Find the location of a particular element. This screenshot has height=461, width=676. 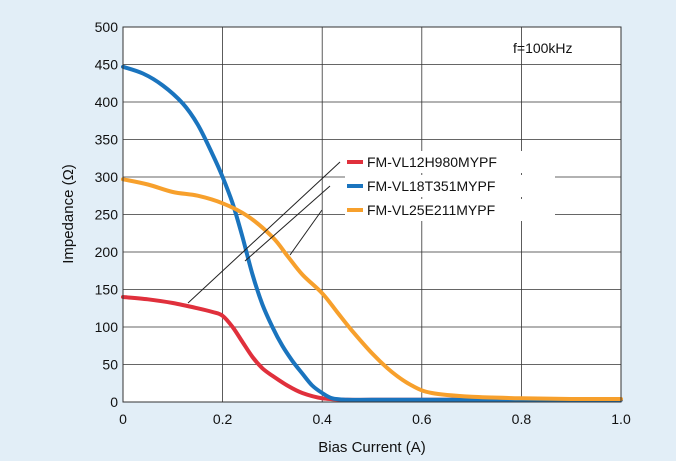

legend-label: FM-VL25E211MYPF is located at coordinates (431, 210).